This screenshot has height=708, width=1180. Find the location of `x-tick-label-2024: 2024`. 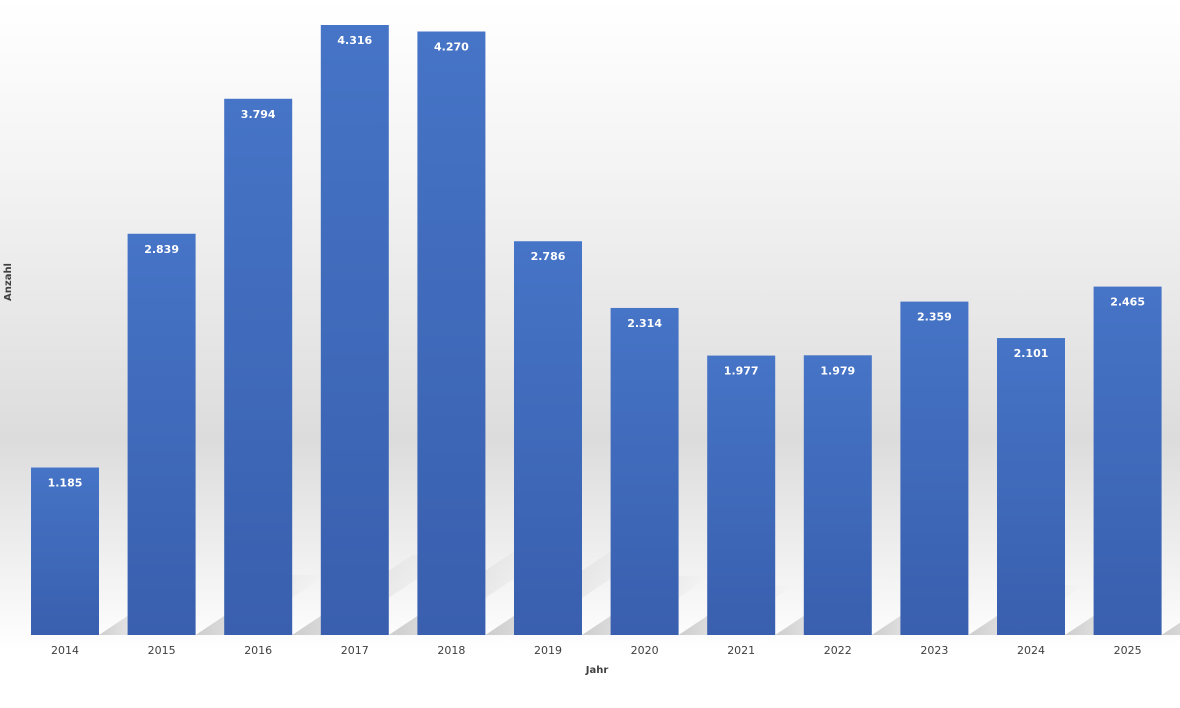

x-tick-label-2024: 2024 is located at coordinates (1031, 650).